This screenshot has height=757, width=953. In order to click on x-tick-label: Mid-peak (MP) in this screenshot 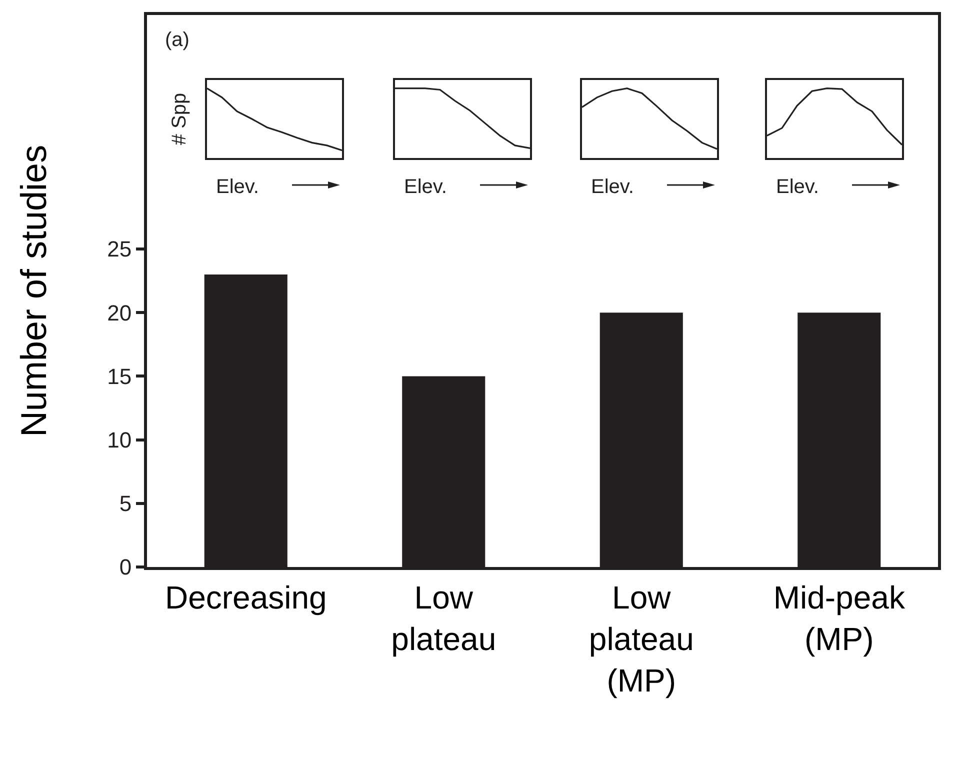, I will do `click(839, 618)`.